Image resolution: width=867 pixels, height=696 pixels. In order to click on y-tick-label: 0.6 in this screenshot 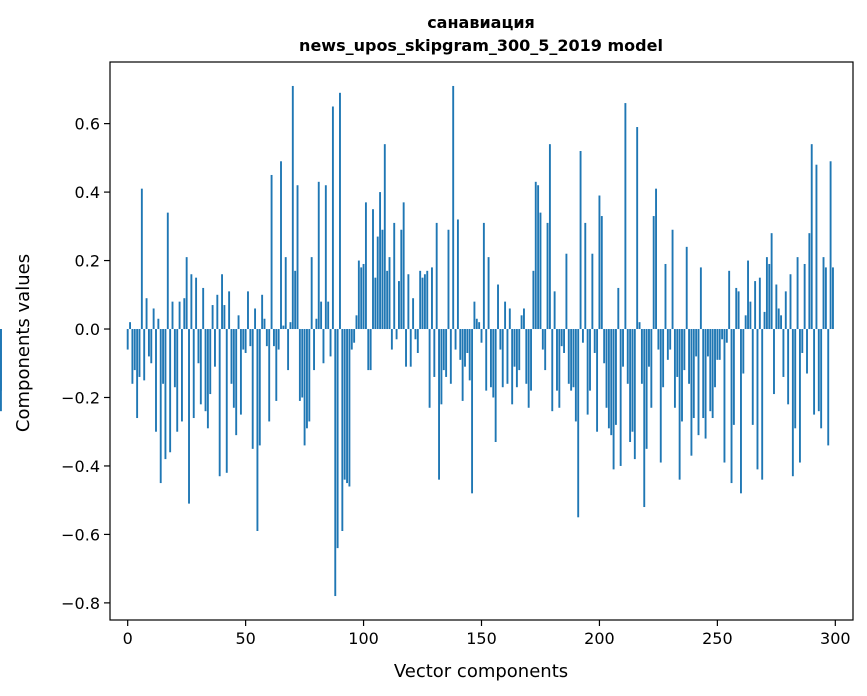, I will do `click(87, 124)`.